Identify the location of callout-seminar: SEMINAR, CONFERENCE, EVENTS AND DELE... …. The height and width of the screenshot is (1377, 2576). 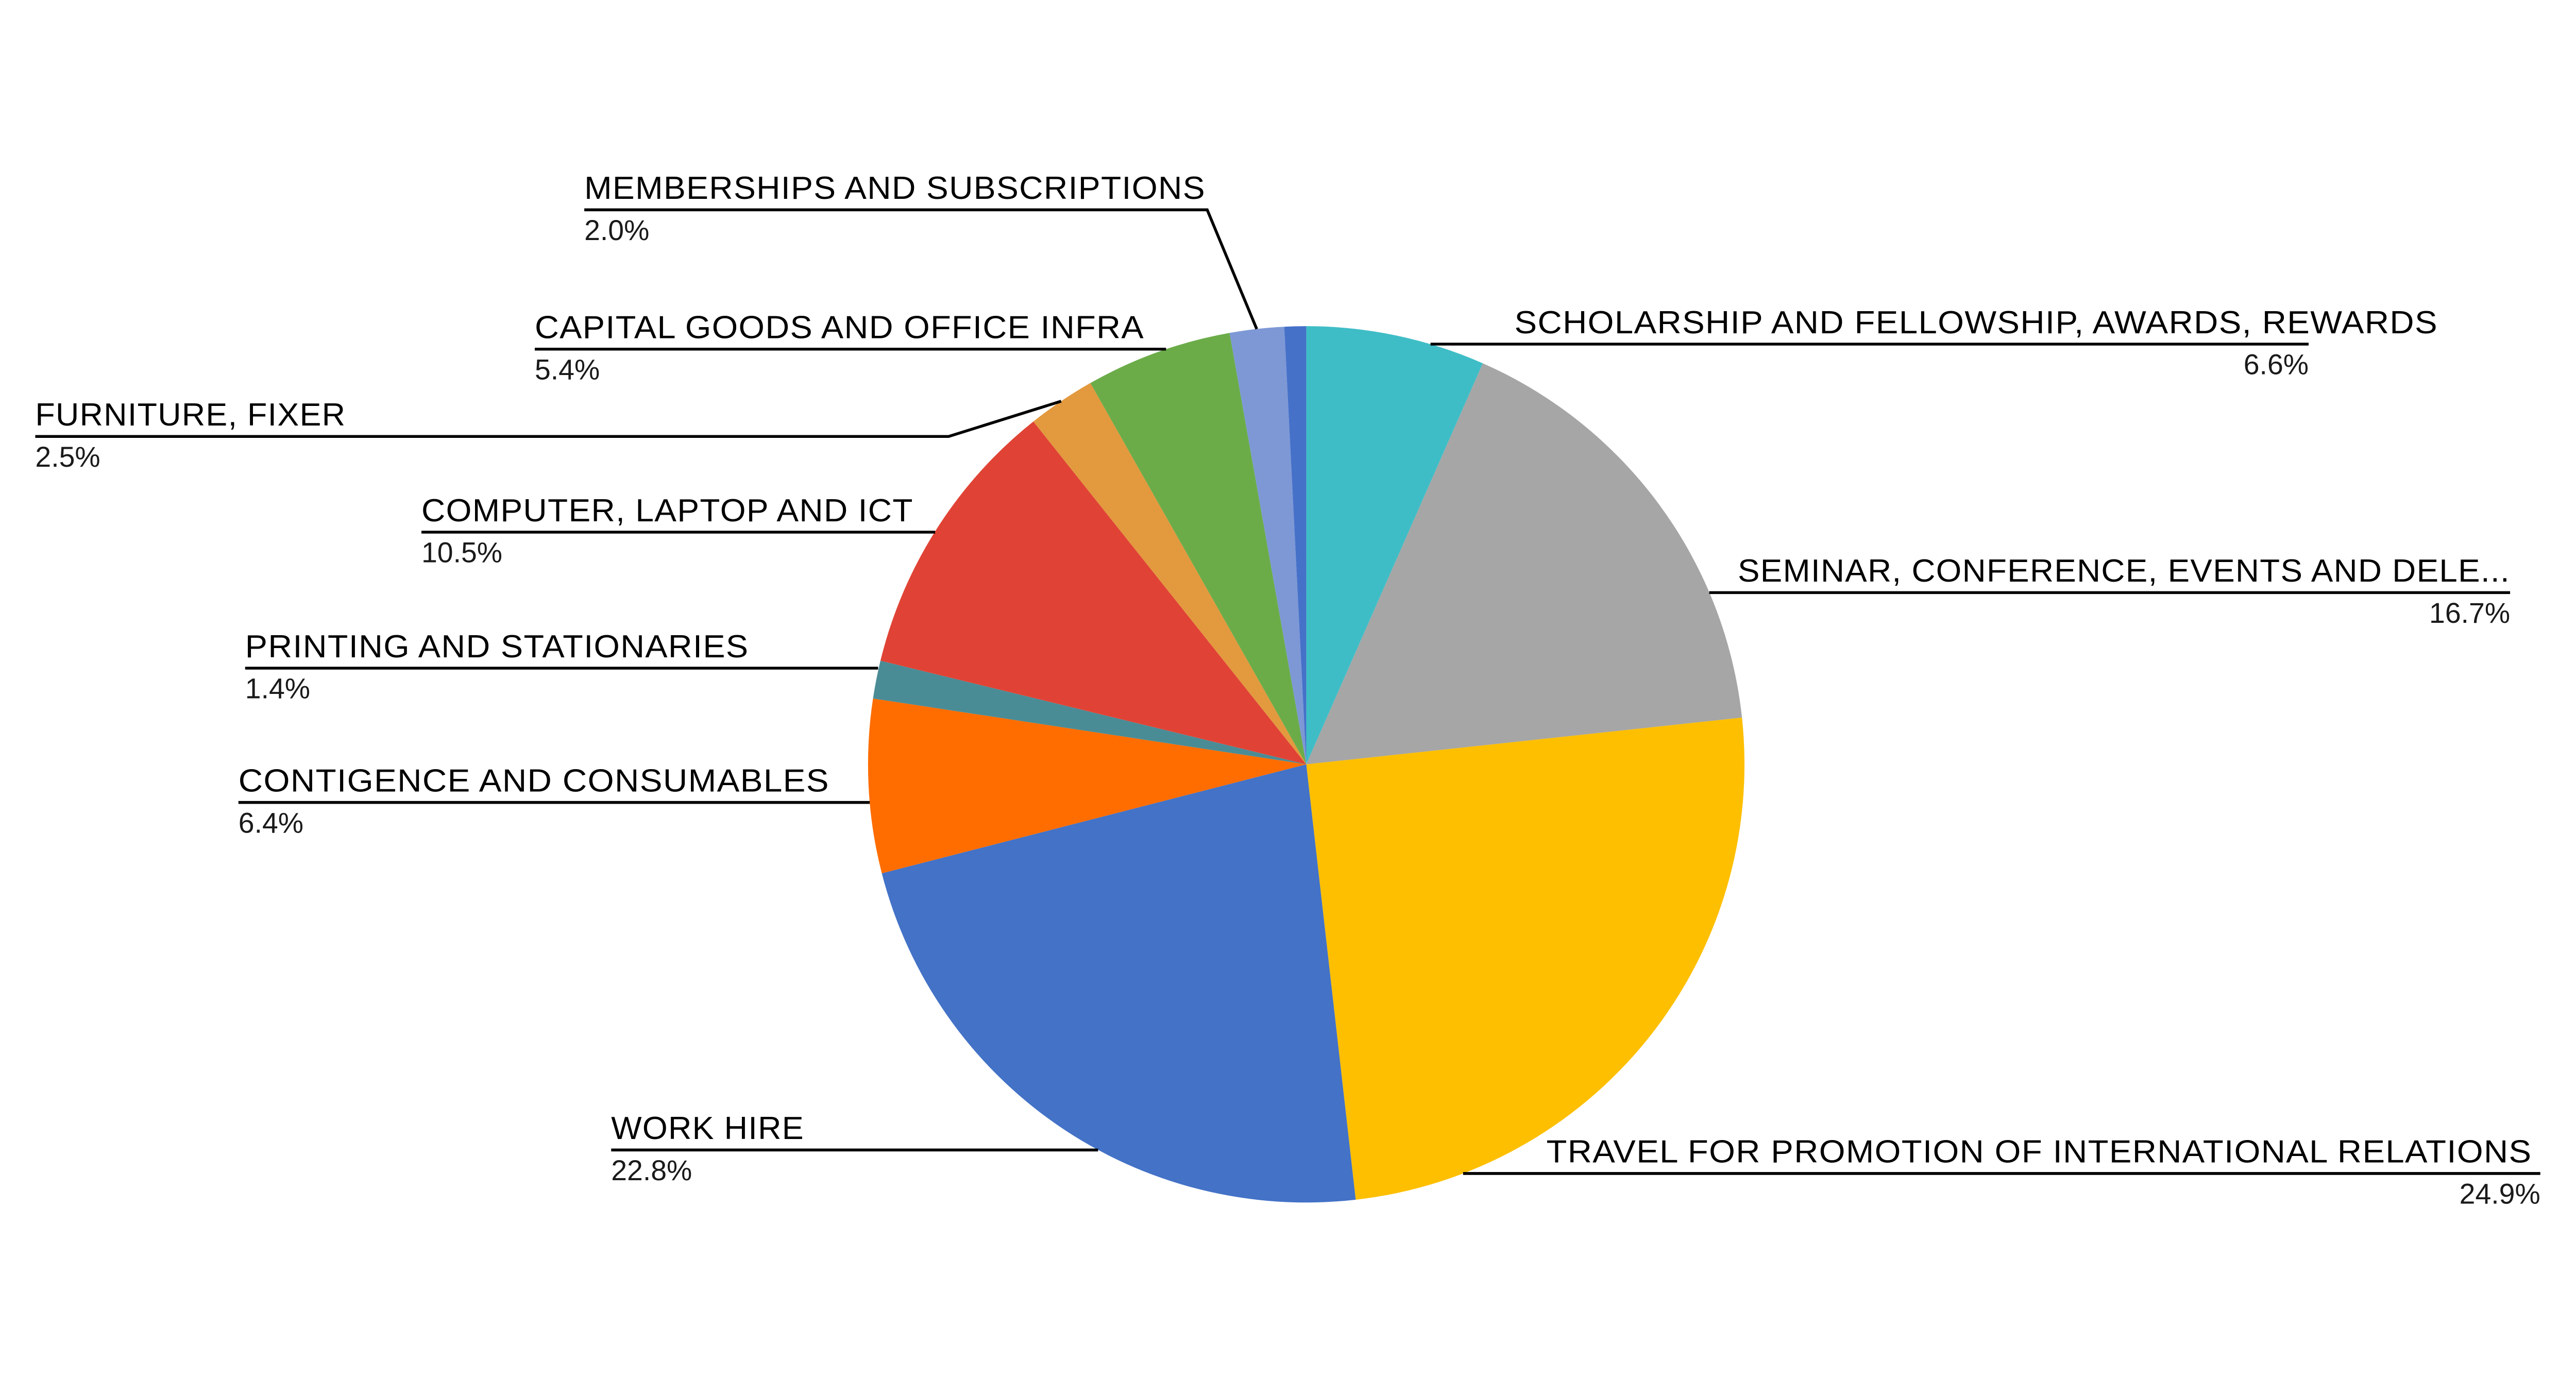
(2110, 591).